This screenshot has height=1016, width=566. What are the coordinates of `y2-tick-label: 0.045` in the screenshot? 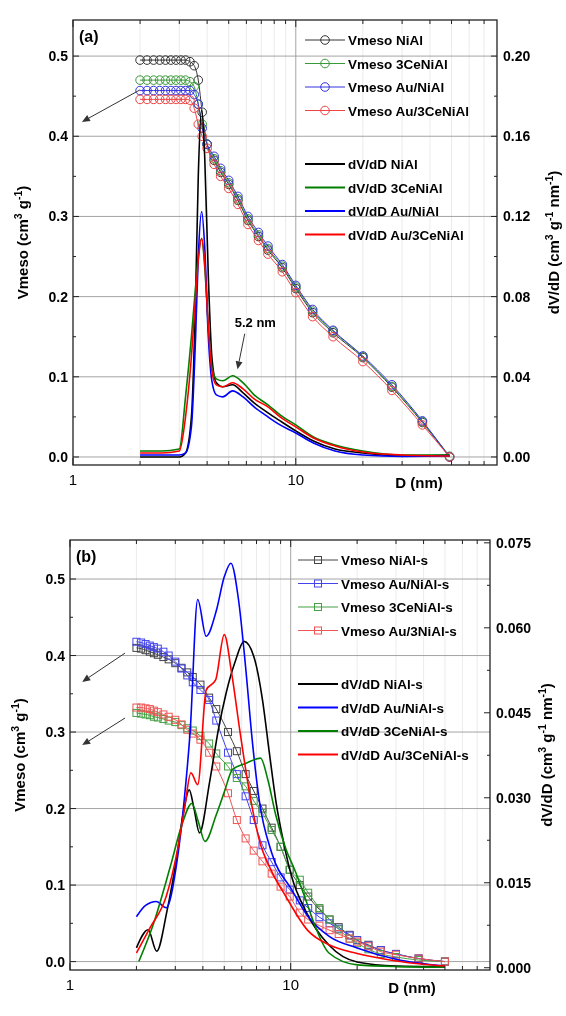 It's located at (514, 712).